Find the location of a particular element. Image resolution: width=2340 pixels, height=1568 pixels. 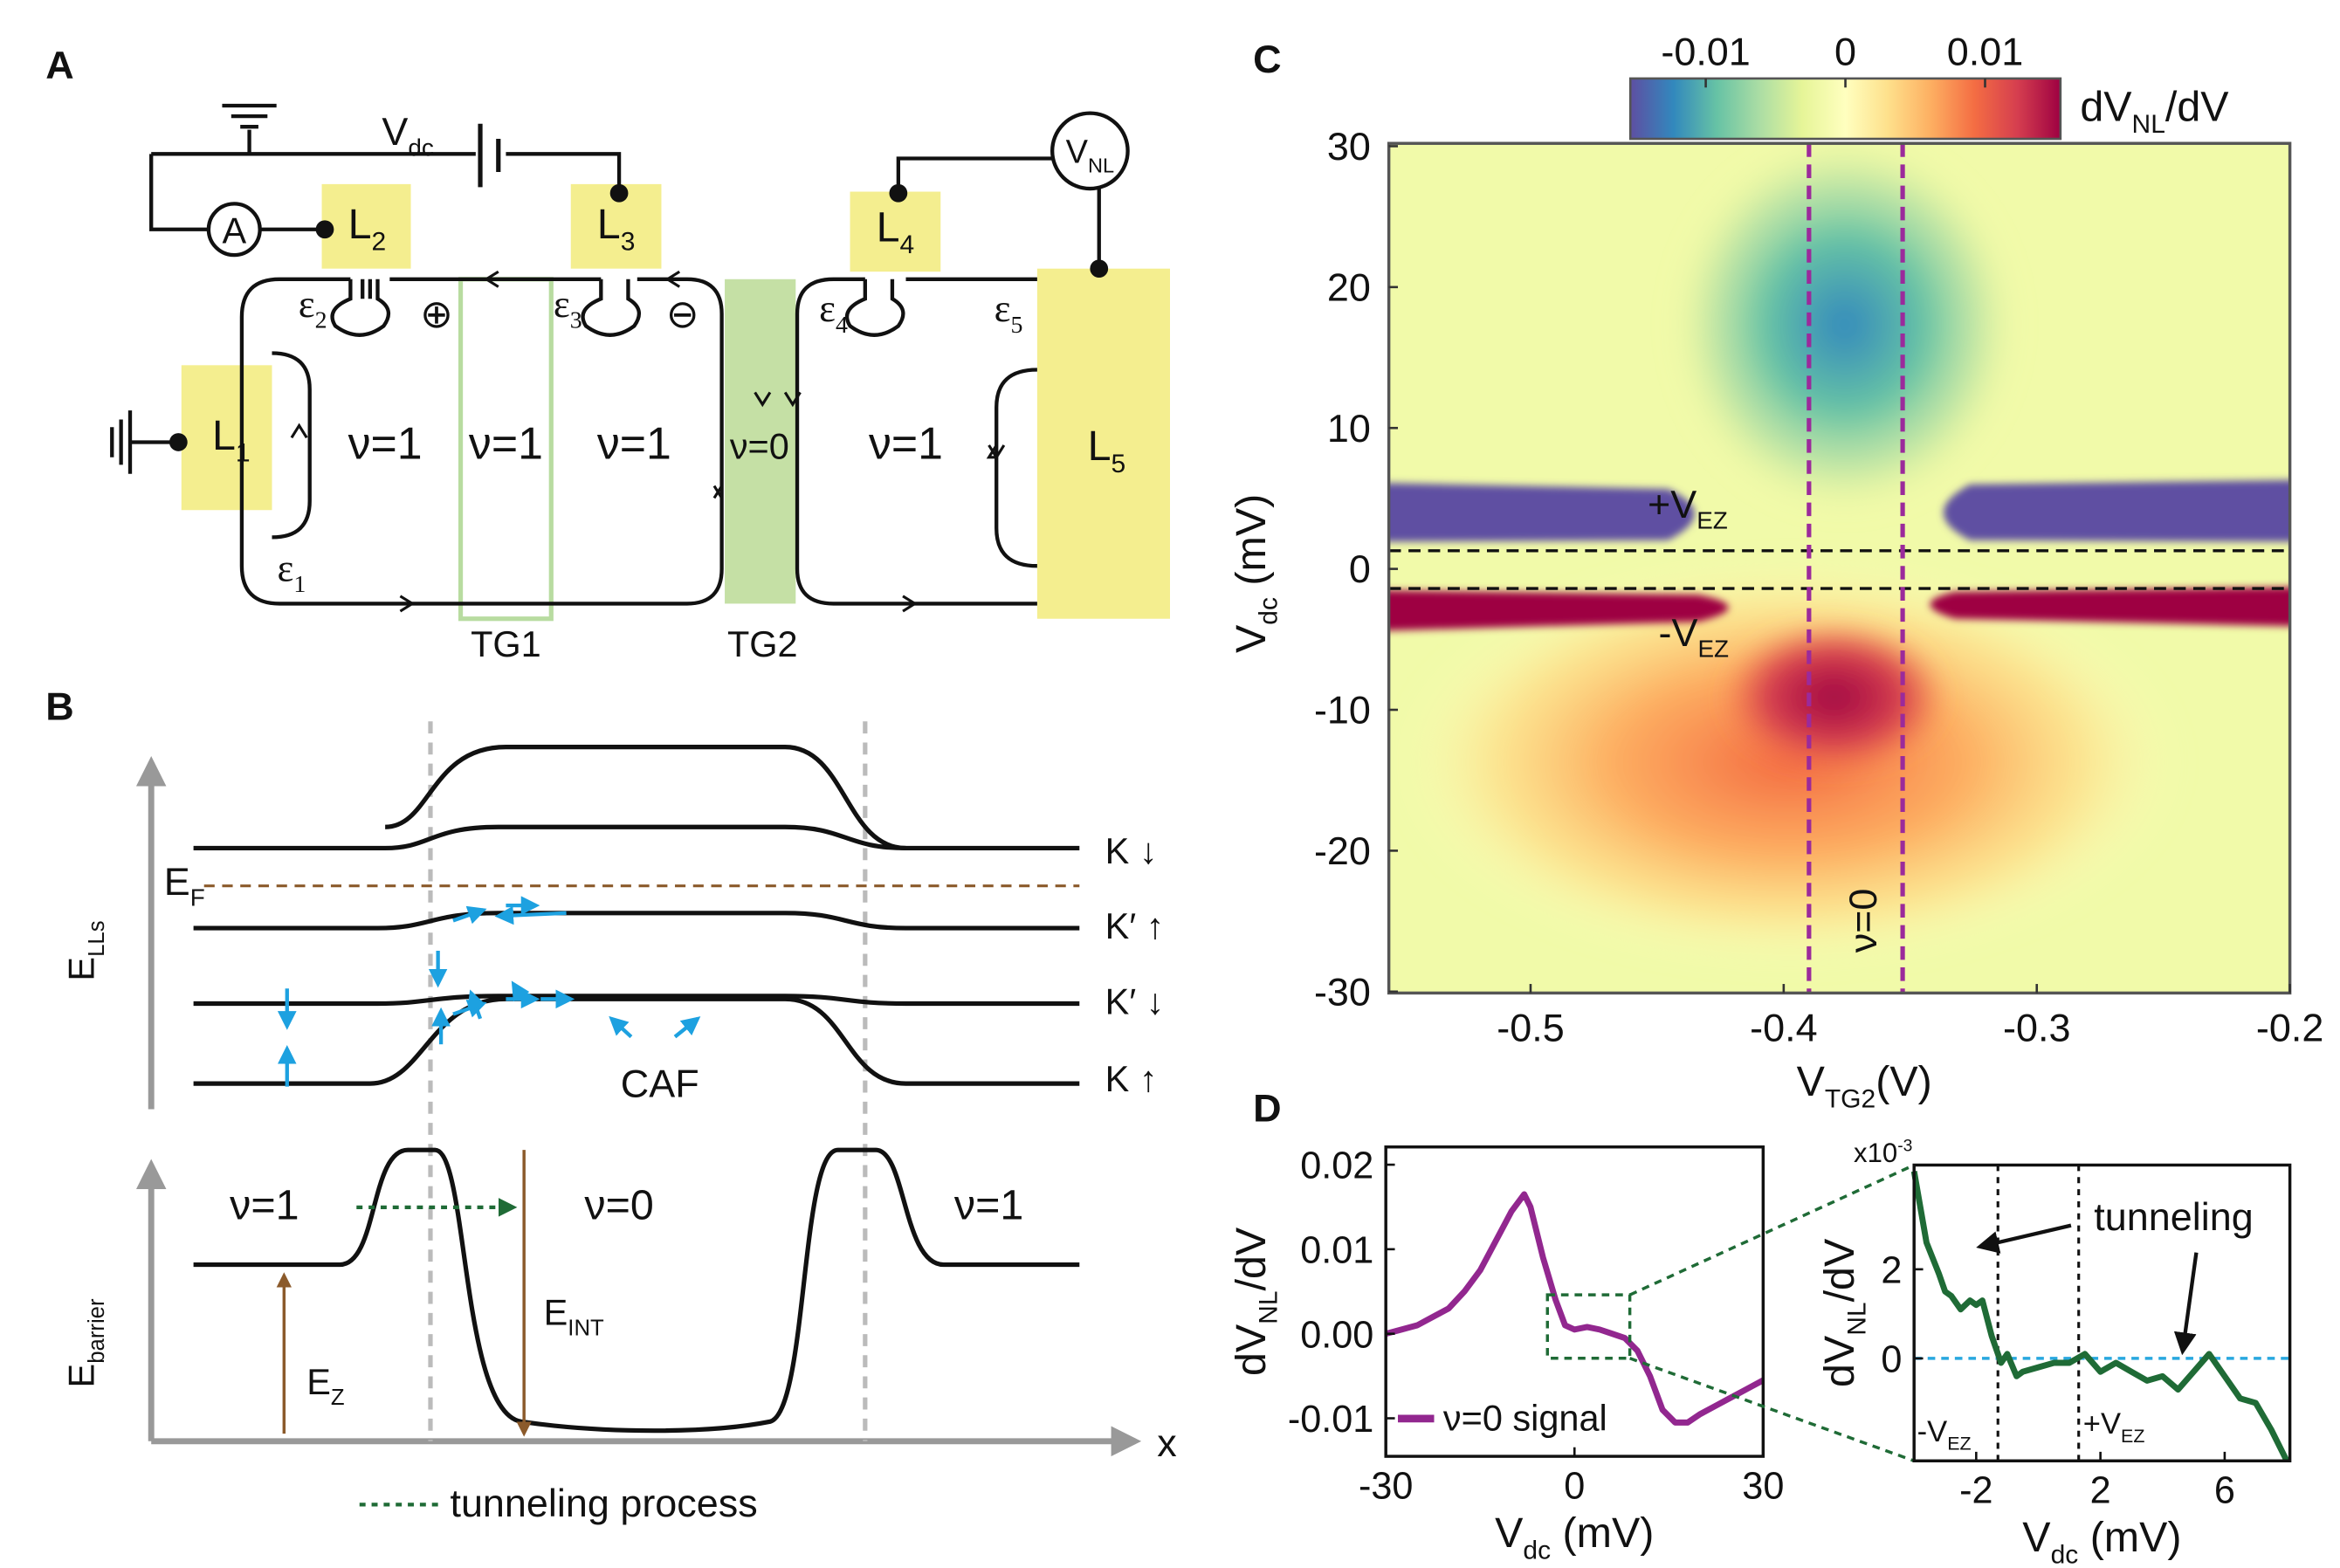

x-tick-label: -0.4 is located at coordinates (1783, 1028).